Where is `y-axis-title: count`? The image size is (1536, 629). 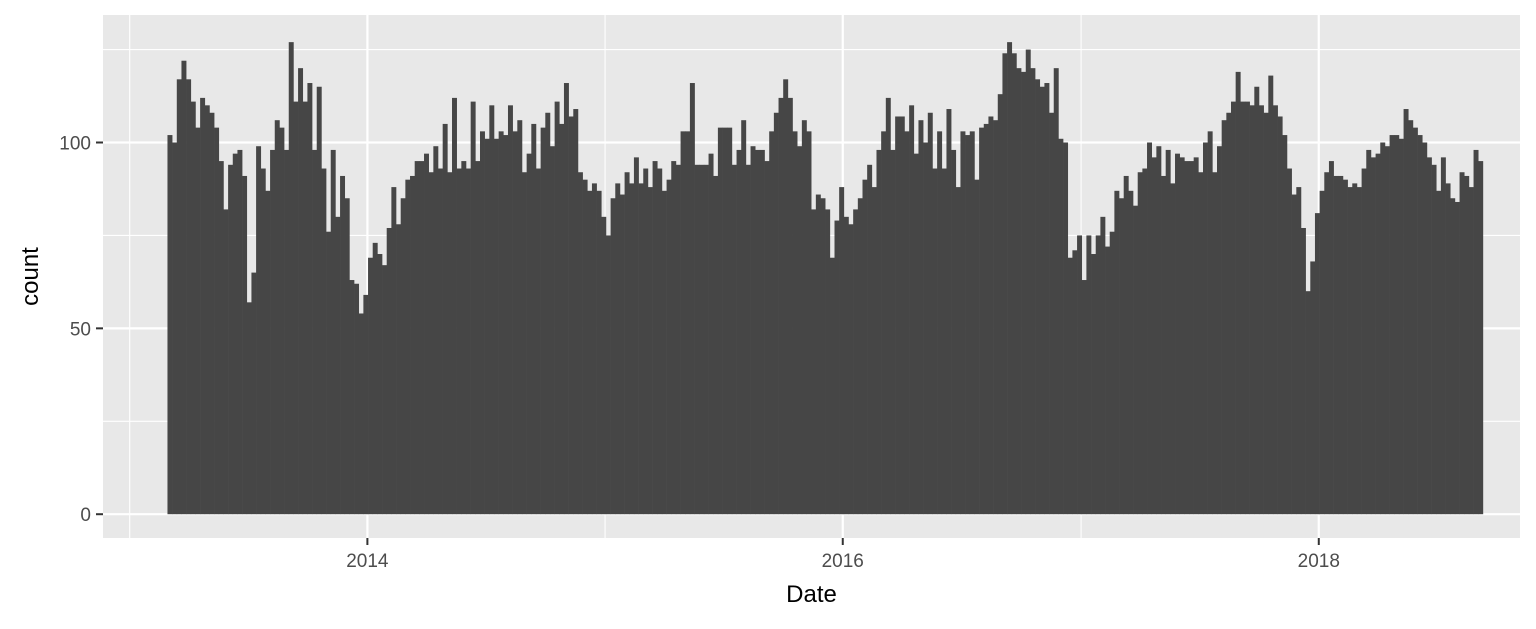
y-axis-title: count is located at coordinates (30, 276).